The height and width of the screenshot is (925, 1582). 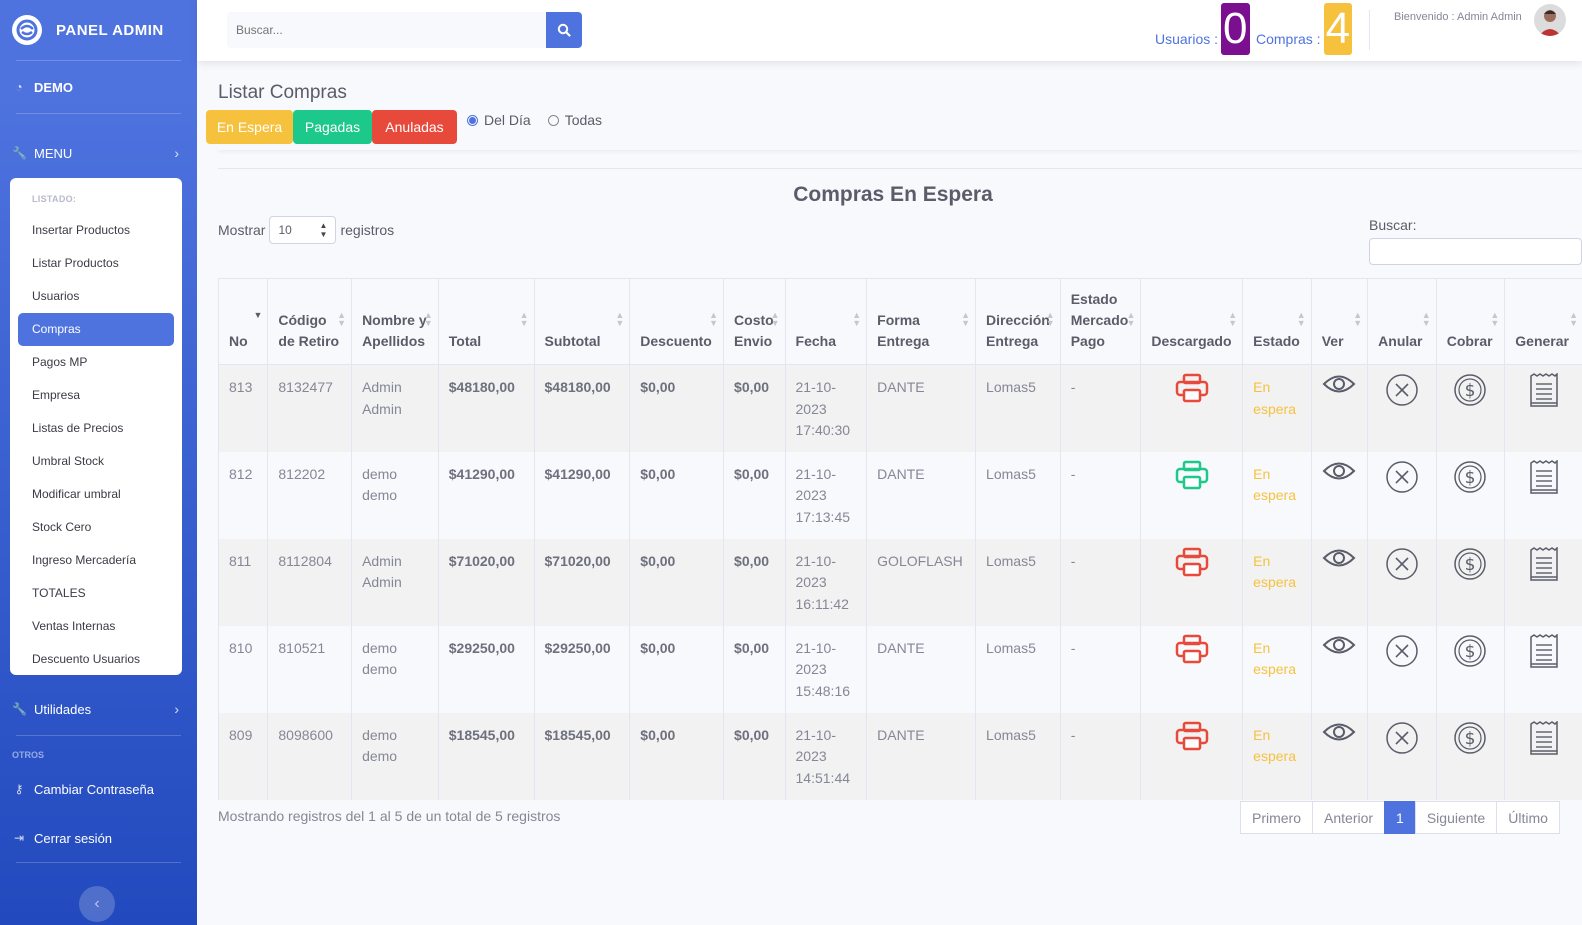 What do you see at coordinates (465, 341) in the screenshot?
I see `column-header-label: Total` at bounding box center [465, 341].